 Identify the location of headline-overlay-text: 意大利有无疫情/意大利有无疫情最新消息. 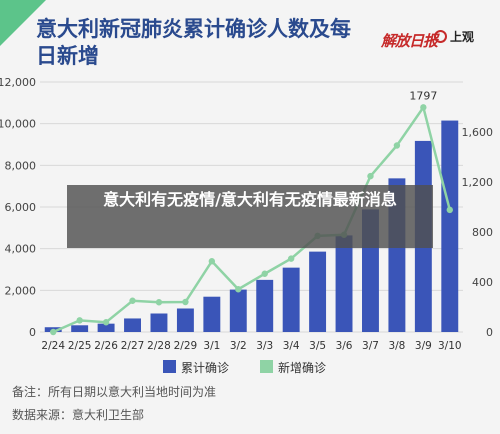
(250, 199).